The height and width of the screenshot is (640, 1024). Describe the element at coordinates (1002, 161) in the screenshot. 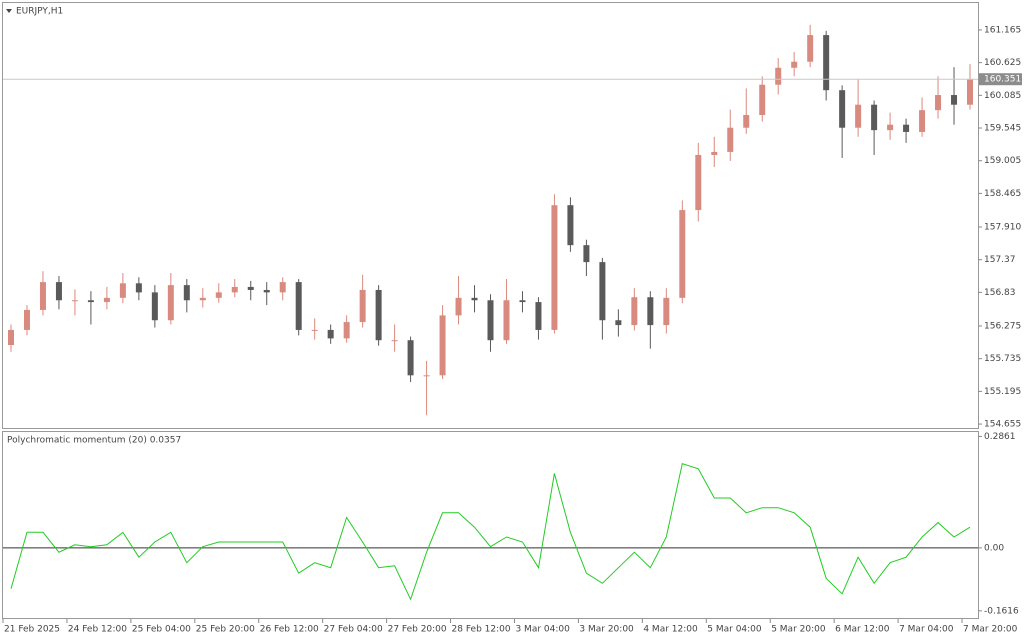

I see `y-tick-label: 159.005` at that location.